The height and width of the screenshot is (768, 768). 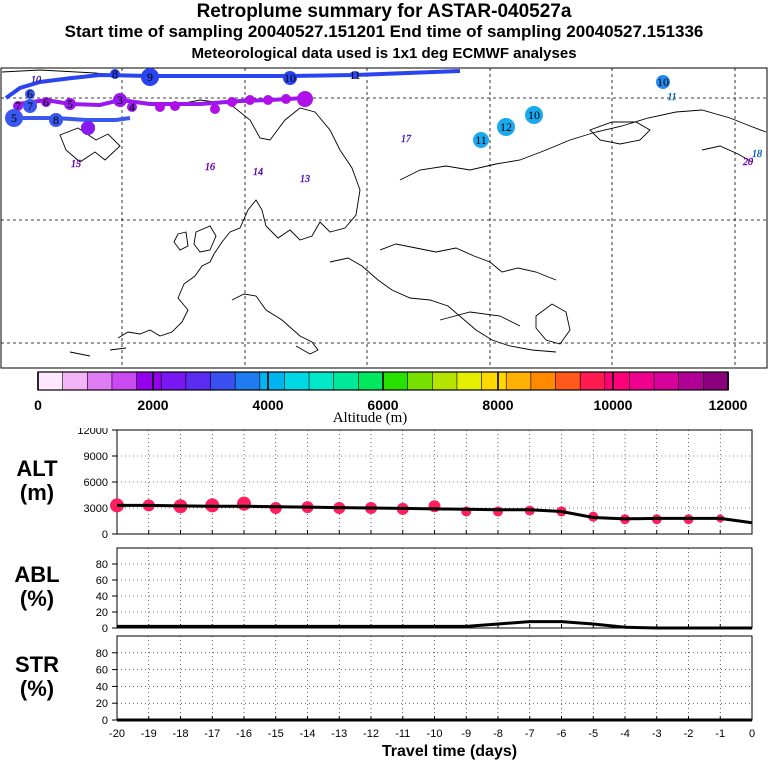 What do you see at coordinates (434, 625) in the screenshot?
I see `series-line-abl` at bounding box center [434, 625].